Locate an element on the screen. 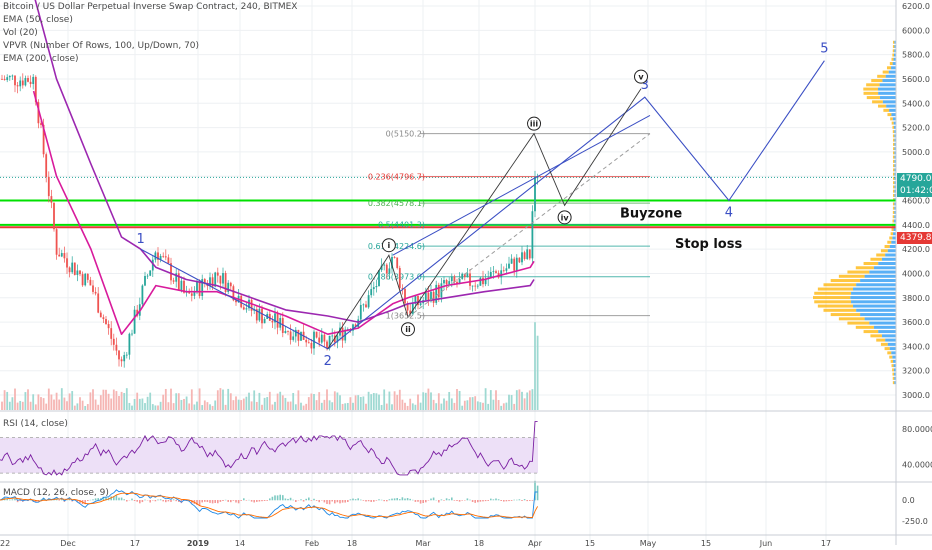 The height and width of the screenshot is (550, 932). price-tick-label: 6200.0 is located at coordinates (916, 6).